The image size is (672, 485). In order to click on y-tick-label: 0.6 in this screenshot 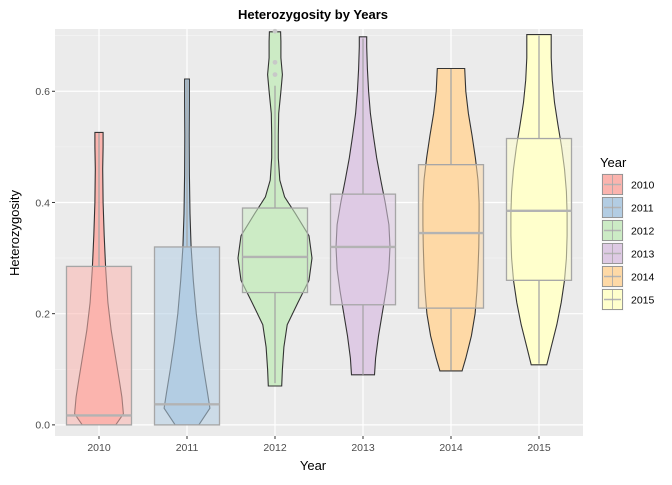, I will do `click(42, 92)`.